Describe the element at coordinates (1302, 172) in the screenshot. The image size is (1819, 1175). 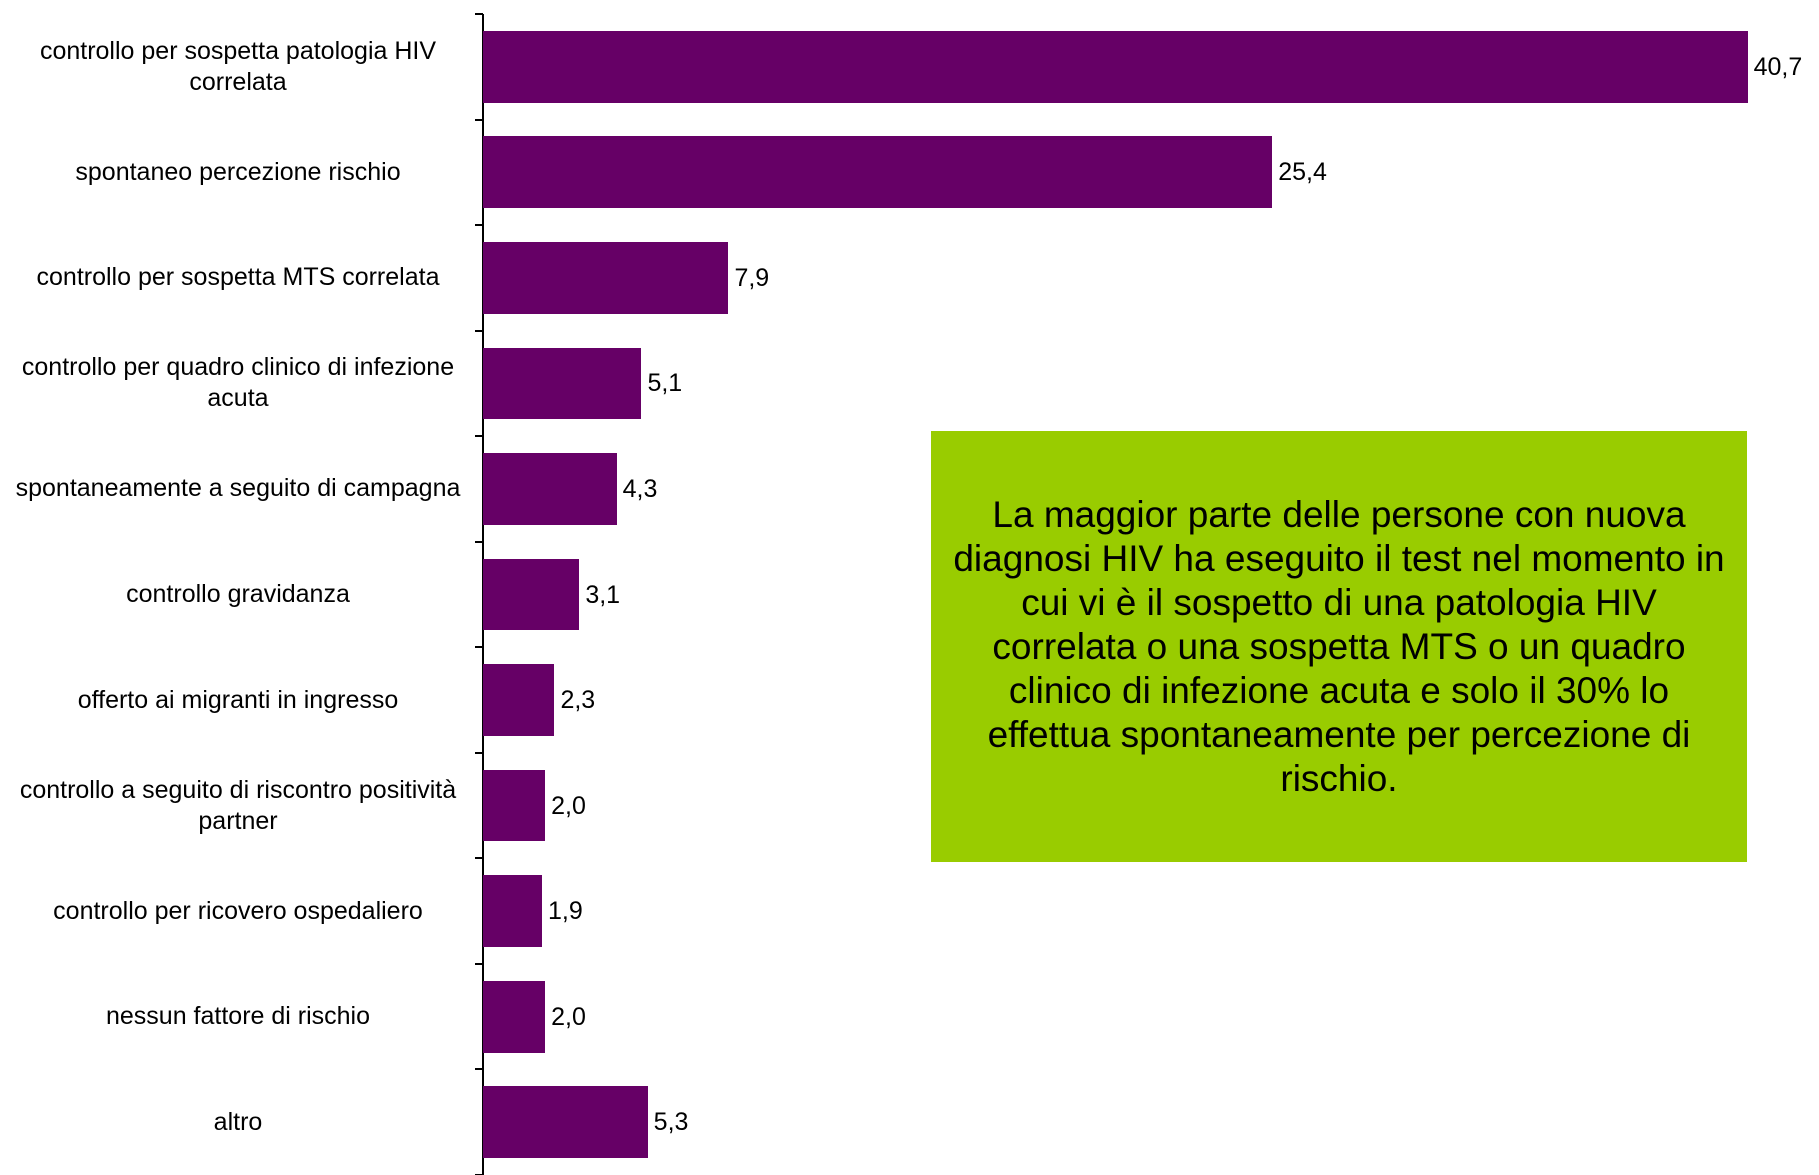
I see `value-label: 25,4` at that location.